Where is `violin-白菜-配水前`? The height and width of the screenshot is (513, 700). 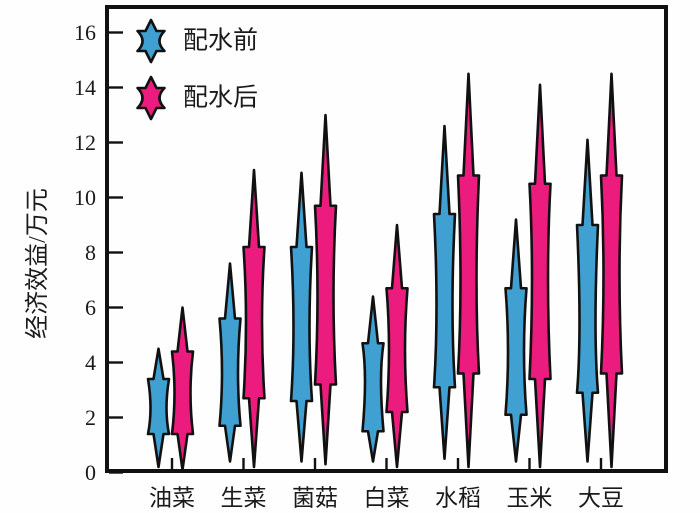 violin-白菜-配水前 is located at coordinates (373, 379).